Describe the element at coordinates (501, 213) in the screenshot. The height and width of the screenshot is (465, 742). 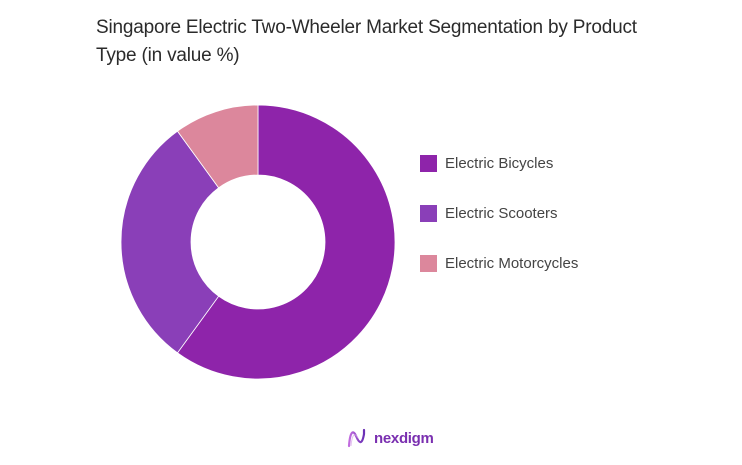
I see `legend-label: Electric Scooters` at that location.